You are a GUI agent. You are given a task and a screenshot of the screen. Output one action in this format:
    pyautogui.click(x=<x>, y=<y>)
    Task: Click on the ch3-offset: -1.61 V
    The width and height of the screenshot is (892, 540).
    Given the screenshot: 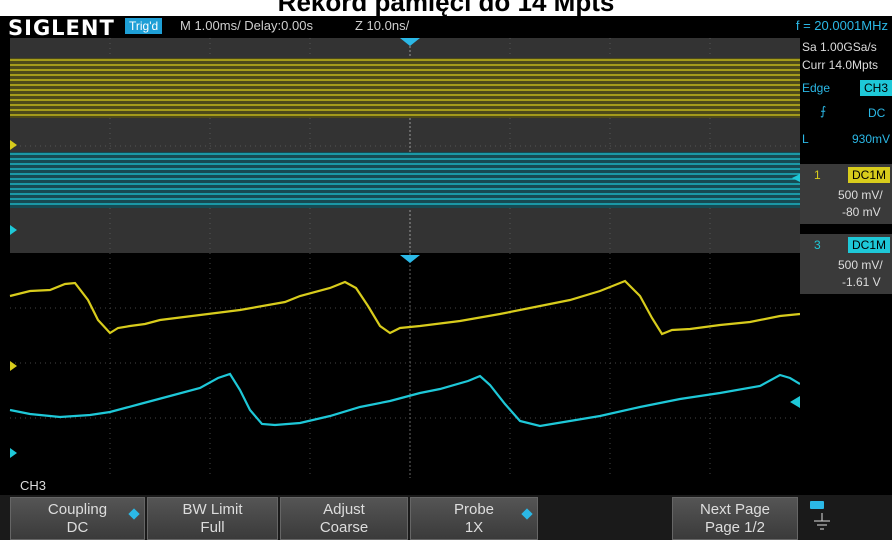 What is the action you would take?
    pyautogui.click(x=861, y=282)
    